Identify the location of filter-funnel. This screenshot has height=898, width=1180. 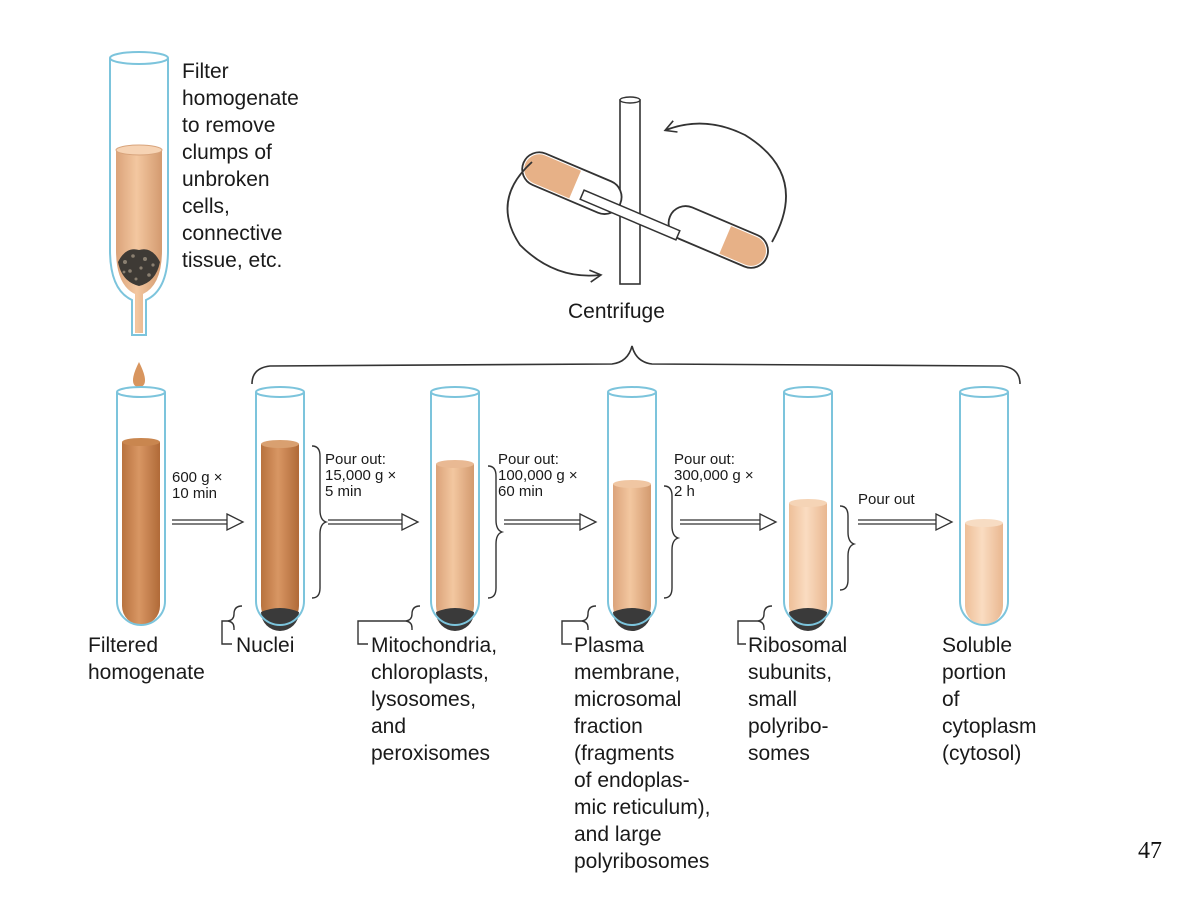
(139, 219).